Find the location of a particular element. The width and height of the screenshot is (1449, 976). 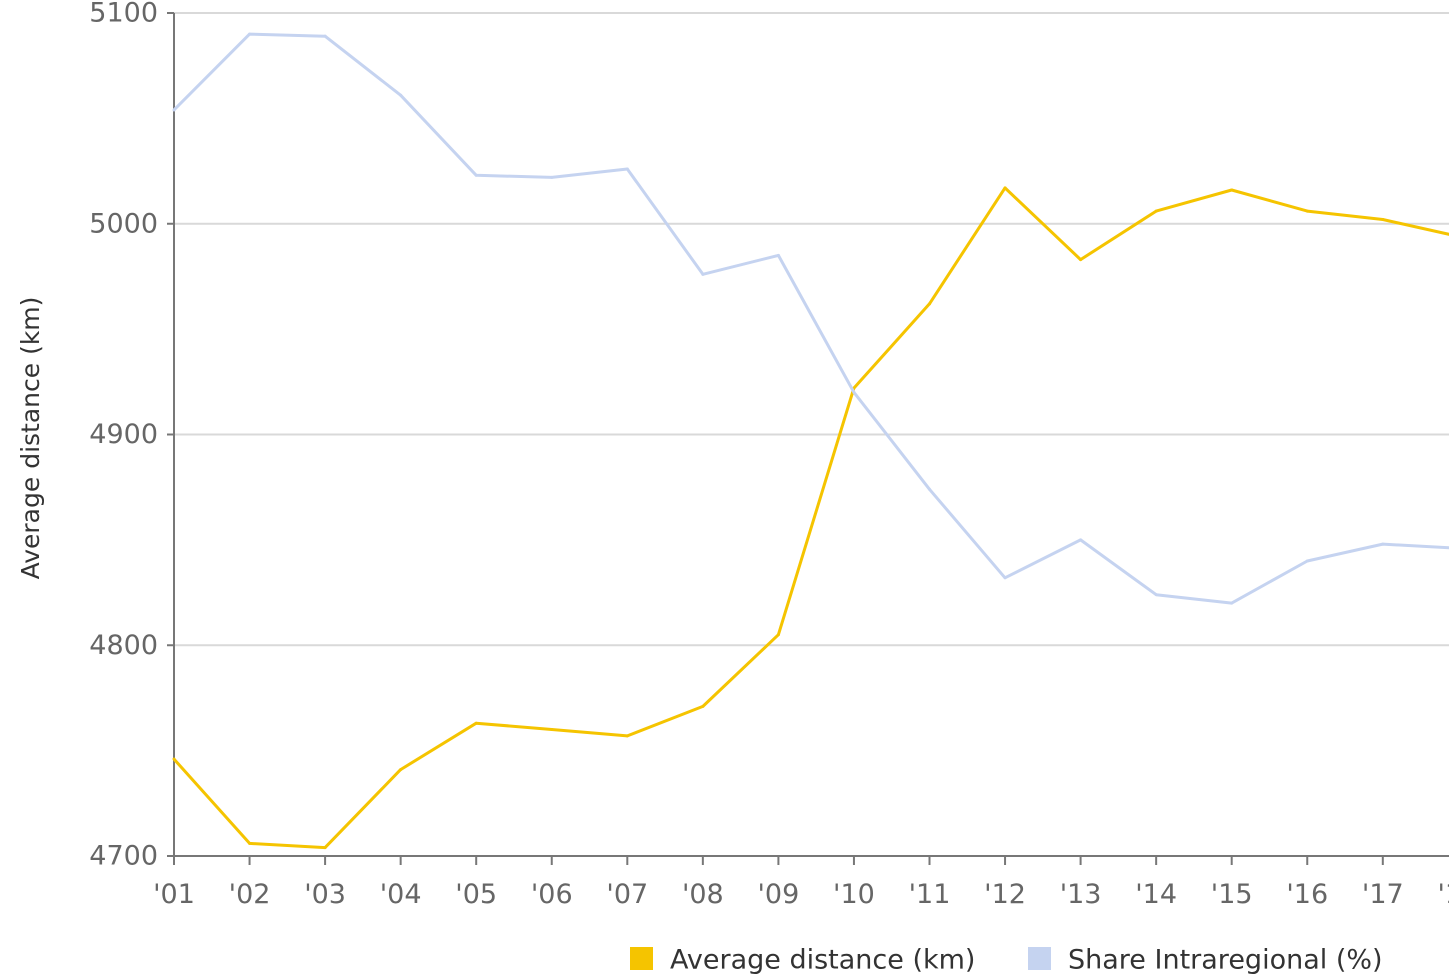

y-tick-label-5100: 5100 is located at coordinates (123, 14).